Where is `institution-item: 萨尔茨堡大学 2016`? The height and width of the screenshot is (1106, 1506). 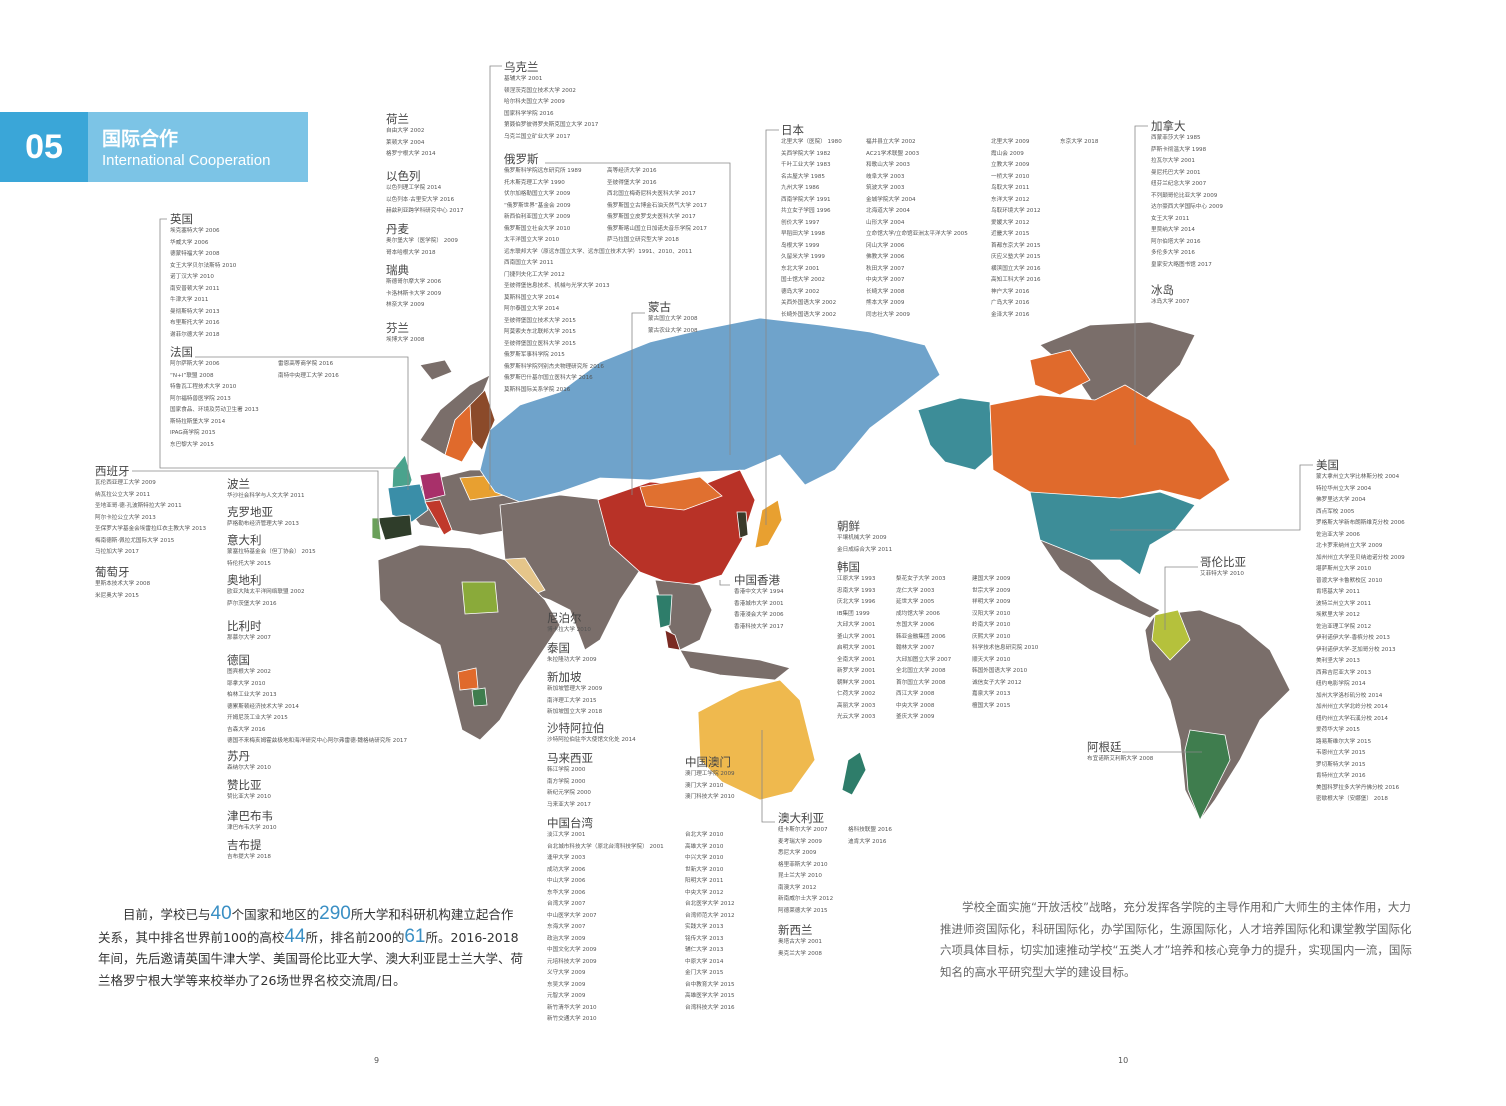 institution-item: 萨尔茨堡大学 2016 is located at coordinates (252, 603).